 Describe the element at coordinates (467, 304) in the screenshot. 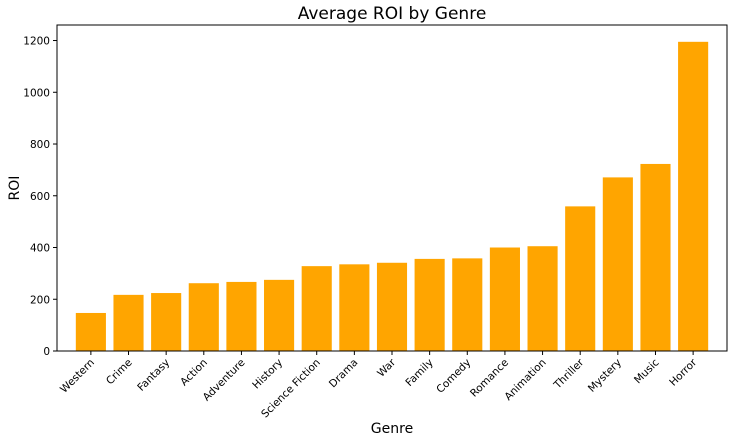

I see `bar-comedy` at that location.